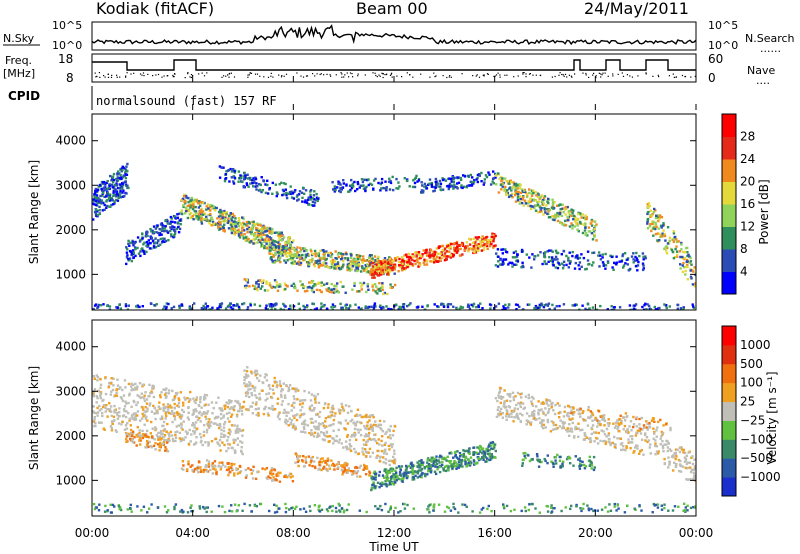  I want to click on freq-tick-right-top: 60, so click(715, 59).